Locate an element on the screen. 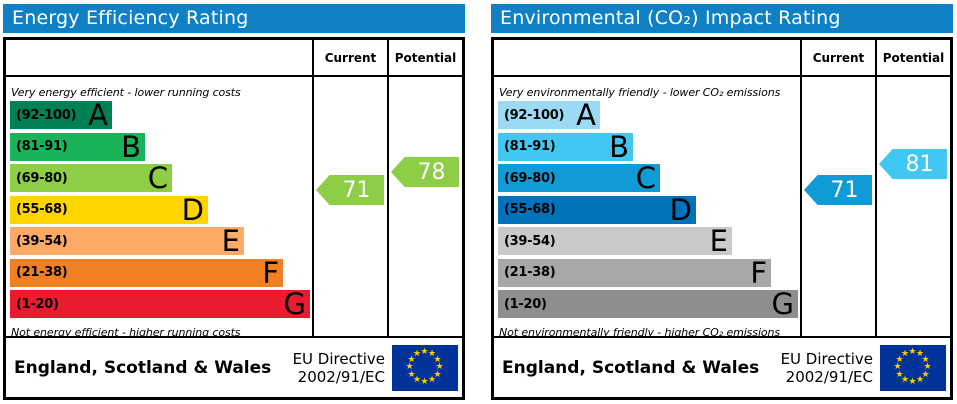 The width and height of the screenshot is (957, 404). band-letter: G is located at coordinates (294, 304).